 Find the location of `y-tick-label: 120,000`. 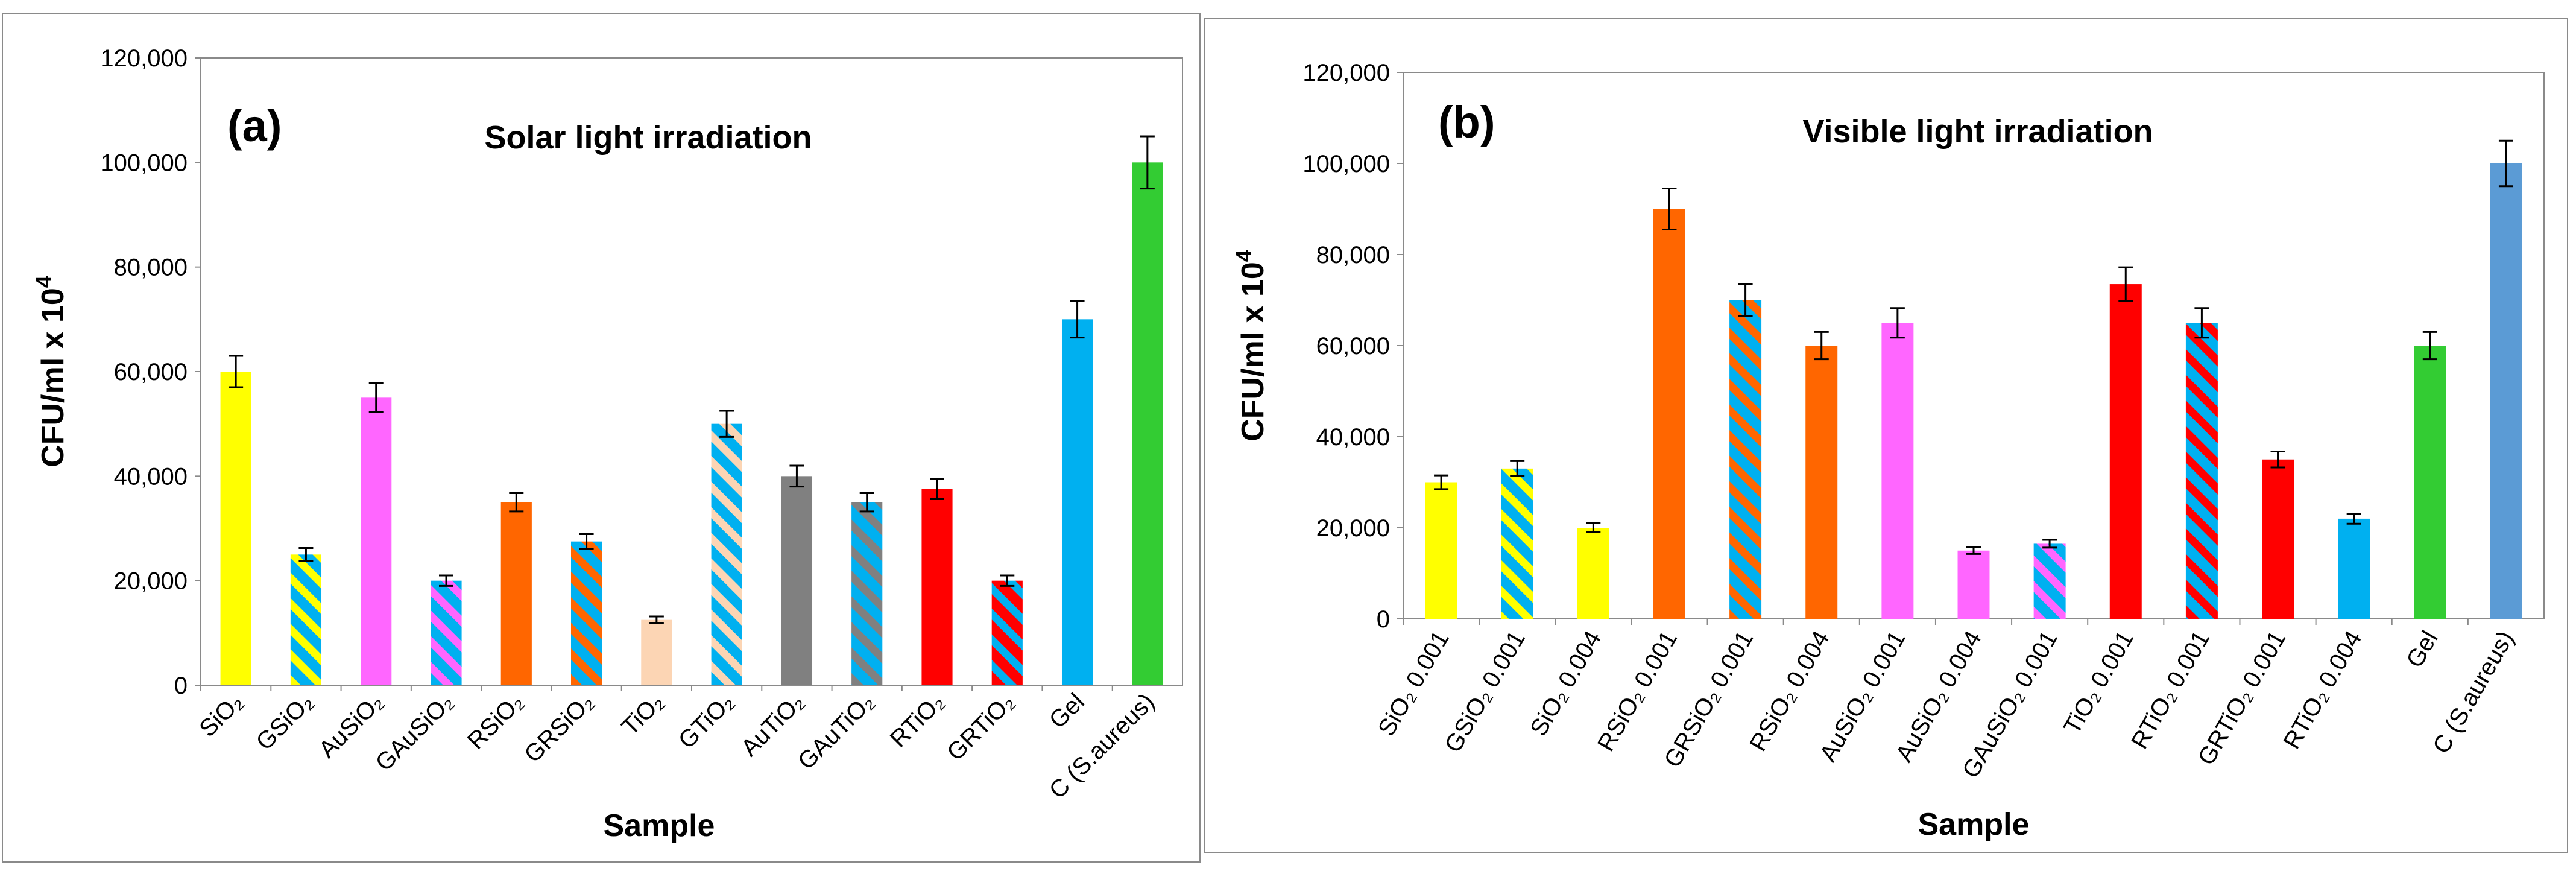

y-tick-label: 120,000 is located at coordinates (144, 58).